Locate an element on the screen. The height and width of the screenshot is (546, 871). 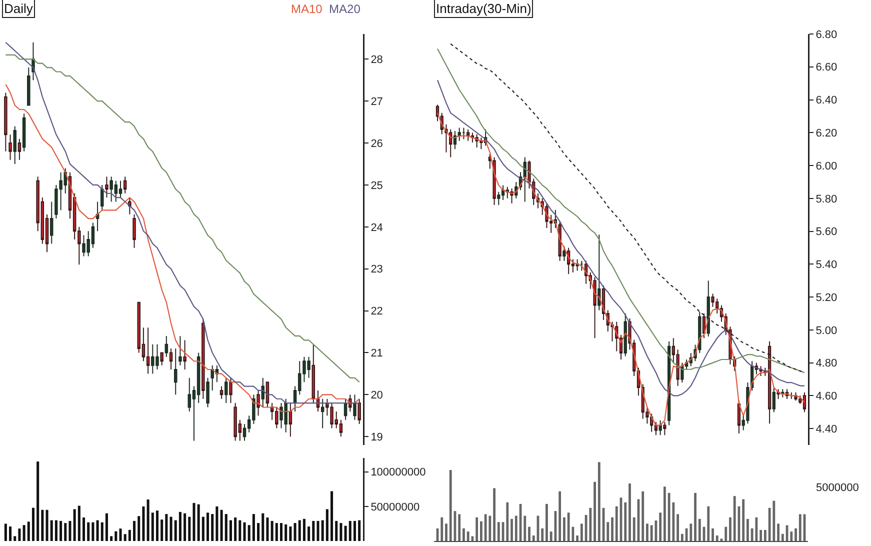
y-tick-label: 5.60 is located at coordinates (827, 232).